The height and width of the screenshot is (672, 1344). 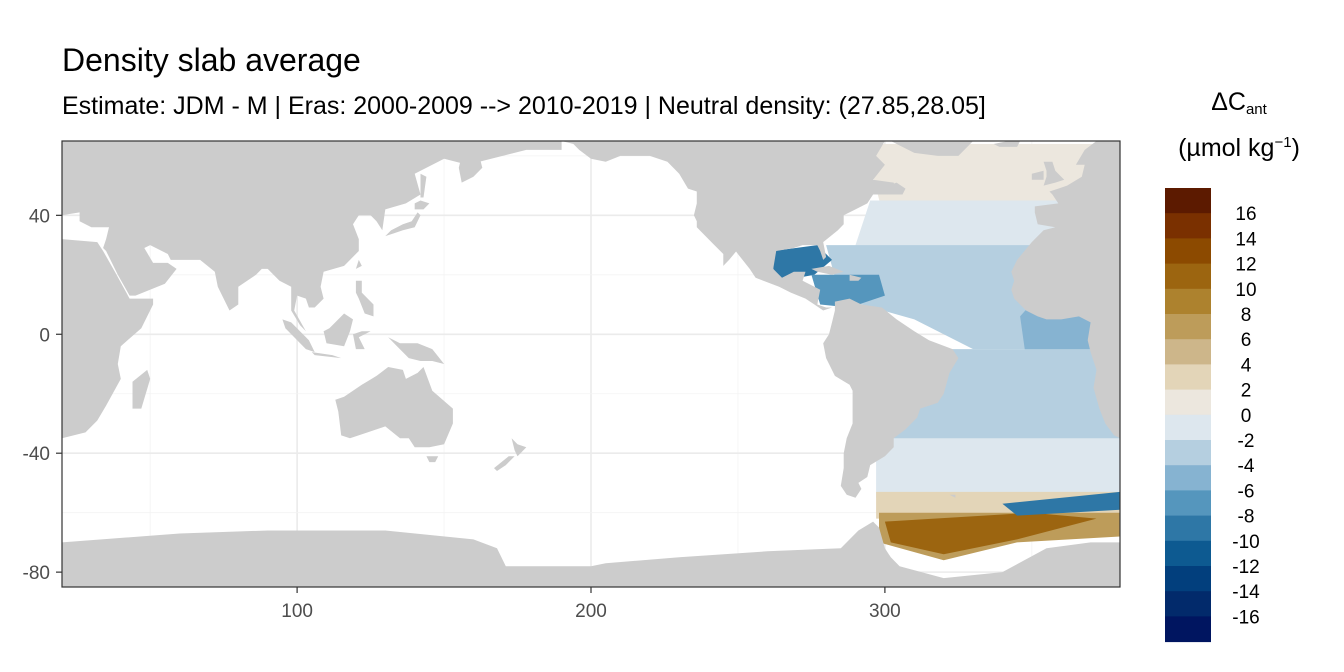 I want to click on legend-label: -10, so click(x=1245, y=542).